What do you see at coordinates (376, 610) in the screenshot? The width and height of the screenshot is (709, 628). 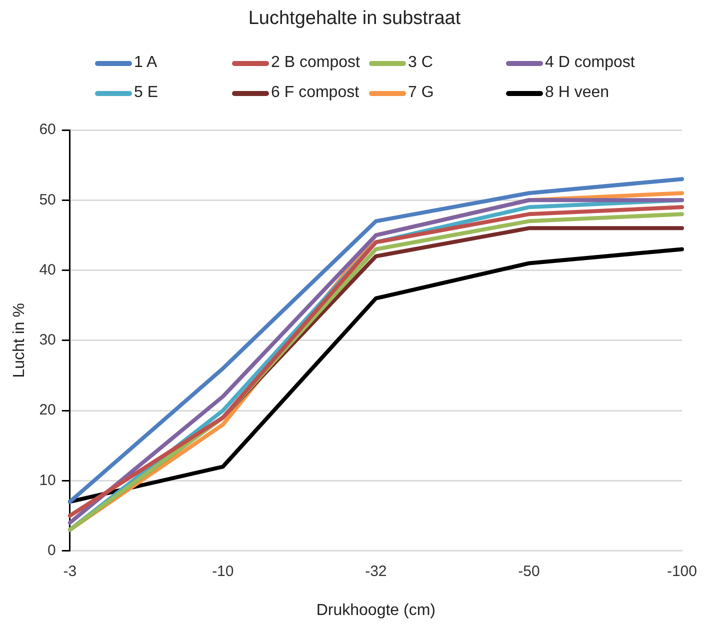 I see `x-axis-title: Drukhoogte (cm)` at bounding box center [376, 610].